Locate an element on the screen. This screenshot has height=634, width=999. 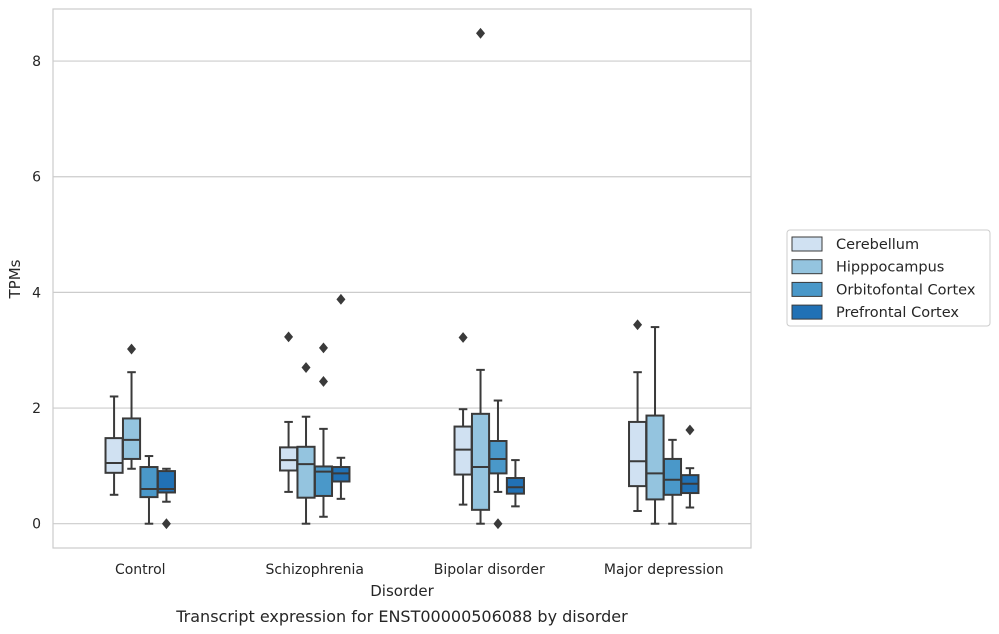
legend-label: Prefrontal Cortex is located at coordinates (897, 313).